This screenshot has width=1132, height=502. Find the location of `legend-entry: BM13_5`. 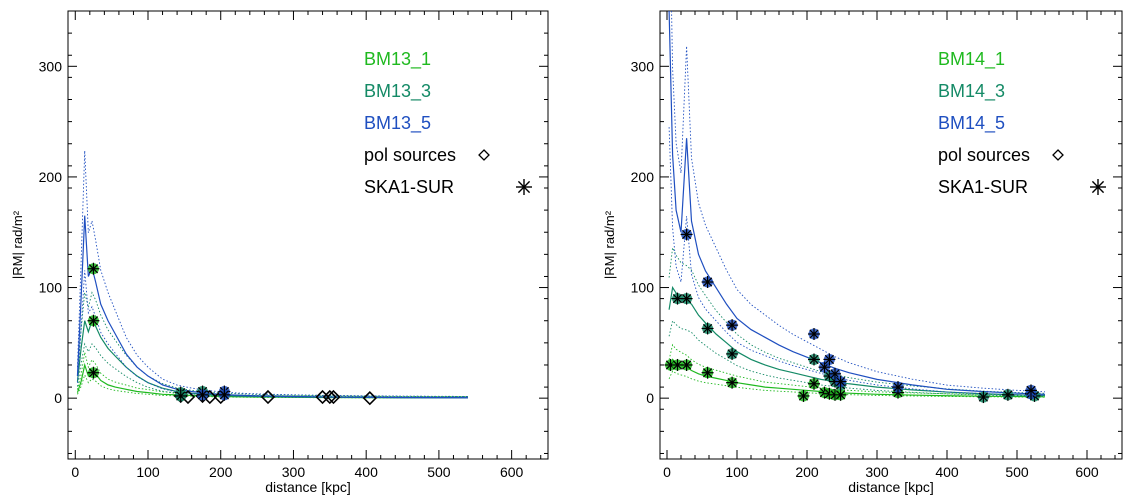

legend-entry: BM13_5 is located at coordinates (397, 123).